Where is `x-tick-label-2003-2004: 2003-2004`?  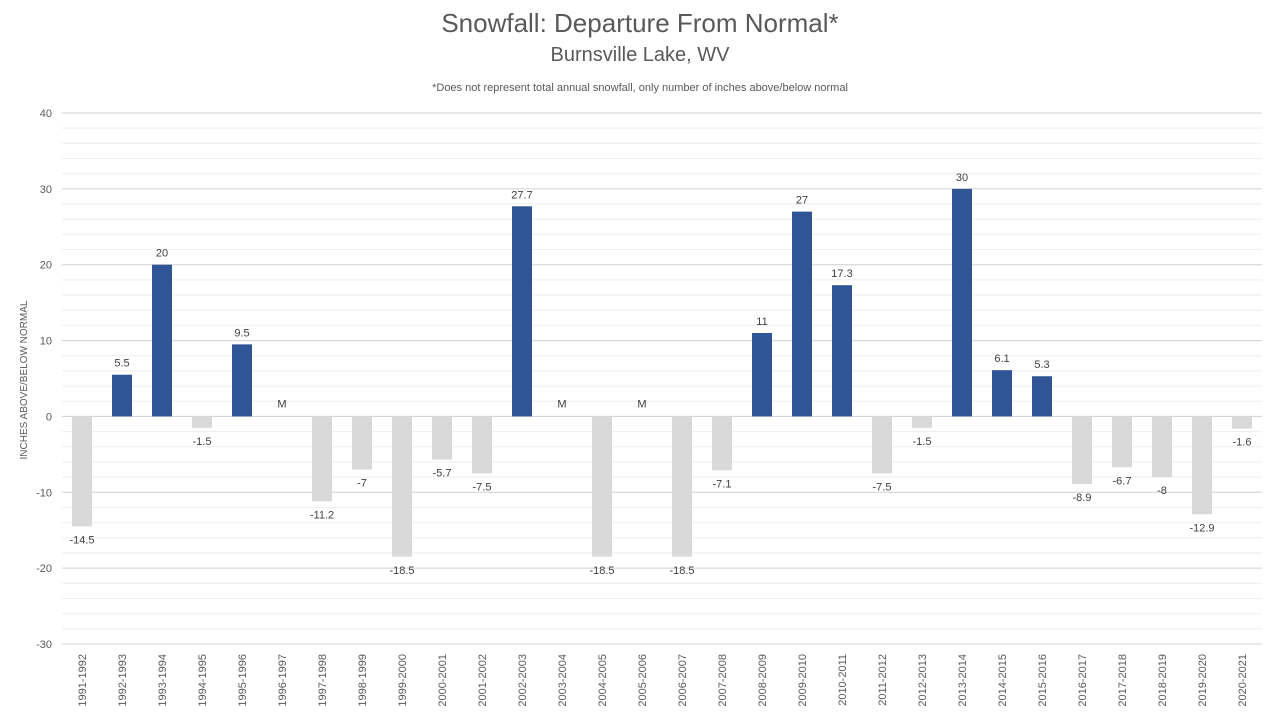
x-tick-label-2003-2004: 2003-2004 is located at coordinates (563, 680).